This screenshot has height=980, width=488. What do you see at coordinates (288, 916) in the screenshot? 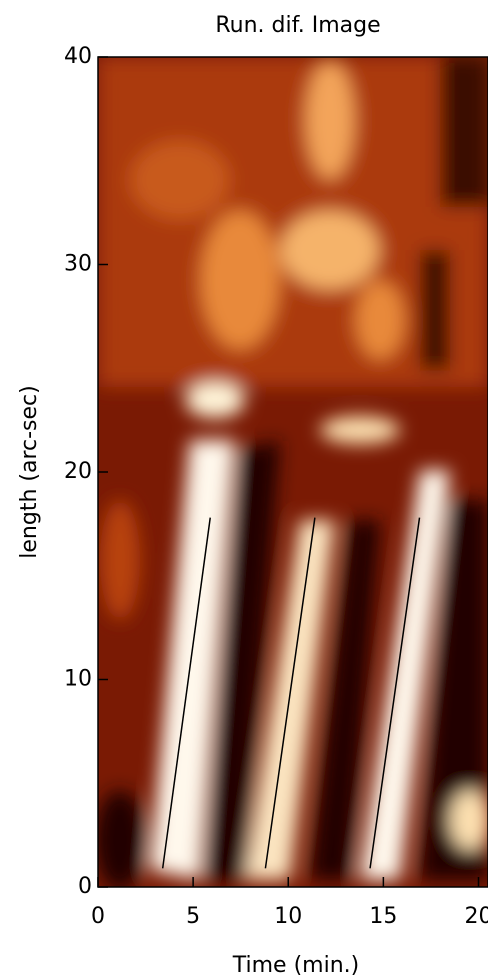
I see `x-tick-label: 10` at bounding box center [288, 916].